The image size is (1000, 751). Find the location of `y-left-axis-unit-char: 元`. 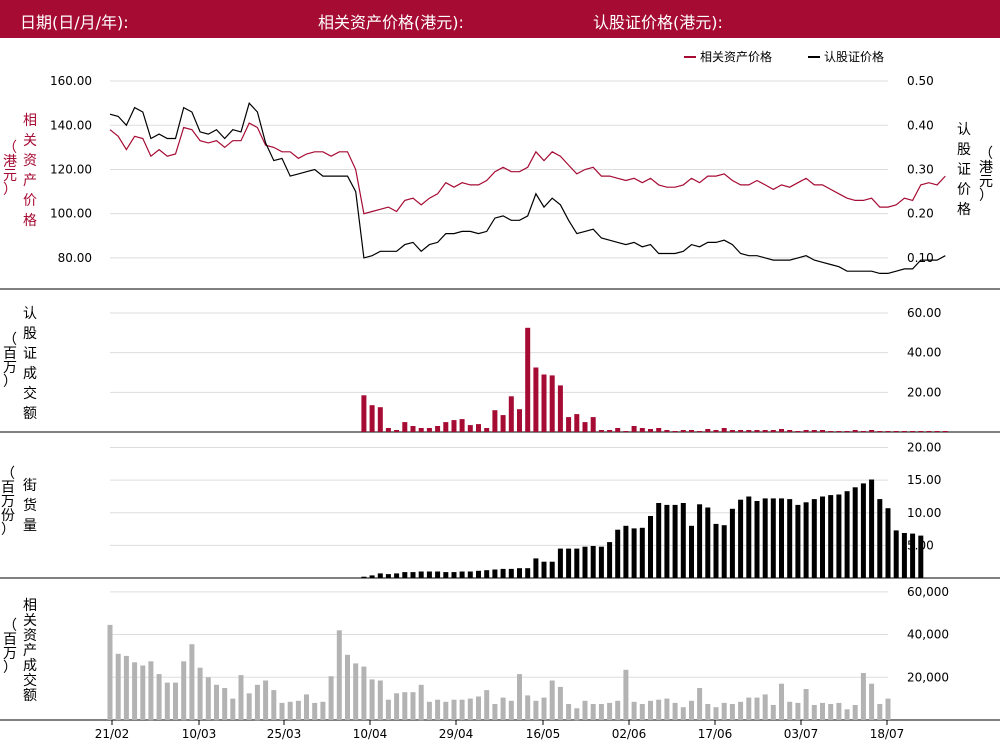

y-left-axis-unit-char: 元 is located at coordinates (10, 176).